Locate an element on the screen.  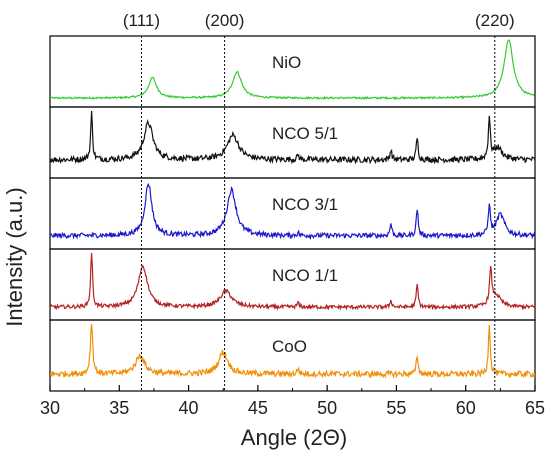
panel-nio: NiO is located at coordinates (292, 71).